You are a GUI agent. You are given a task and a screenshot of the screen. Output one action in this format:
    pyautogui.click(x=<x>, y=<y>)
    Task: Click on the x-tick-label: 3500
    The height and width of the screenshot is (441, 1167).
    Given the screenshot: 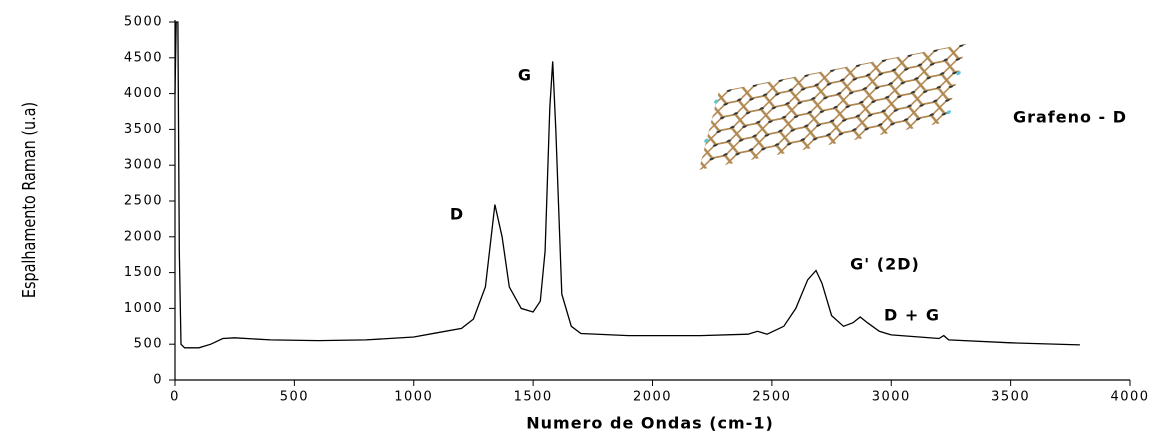 What is the action you would take?
    pyautogui.click(x=1010, y=397)
    